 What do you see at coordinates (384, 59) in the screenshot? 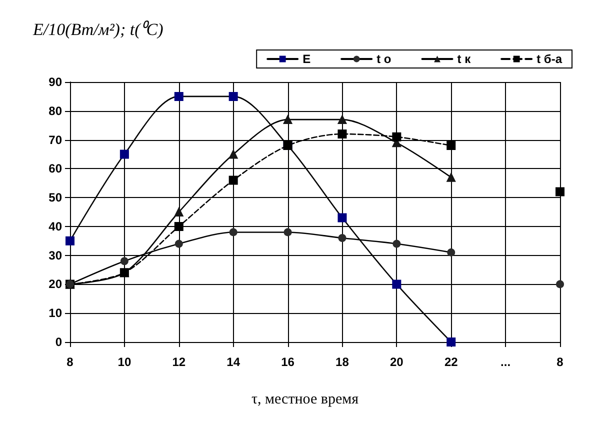
I see `legend-label: t o` at bounding box center [384, 59].